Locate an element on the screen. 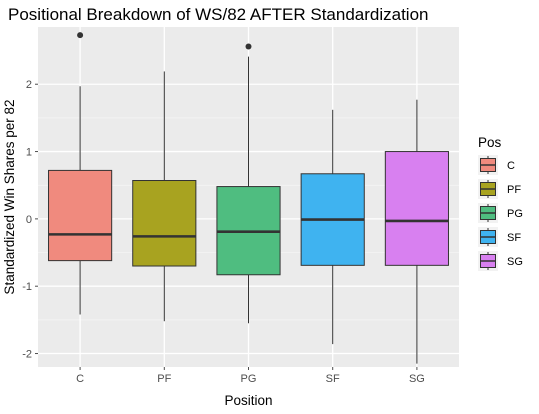  y-tick-label: 0 is located at coordinates (29, 220).